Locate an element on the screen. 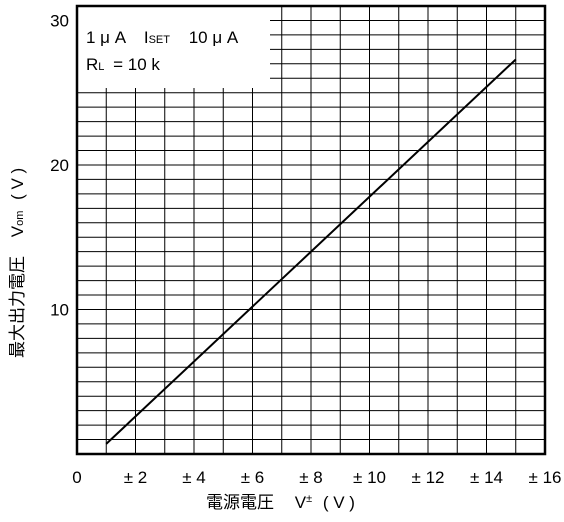 The width and height of the screenshot is (564, 522). x-tick-label: ± 12 is located at coordinates (428, 477).